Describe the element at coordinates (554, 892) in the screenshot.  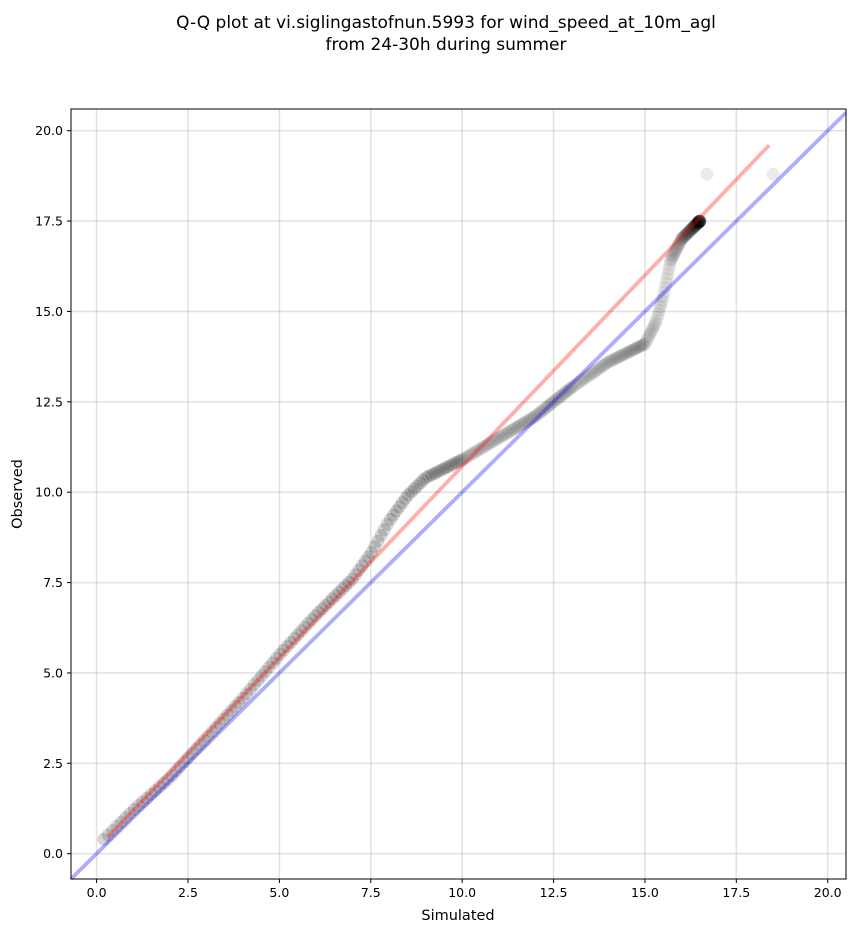
I see `x-tick-label: 12.5` at that location.